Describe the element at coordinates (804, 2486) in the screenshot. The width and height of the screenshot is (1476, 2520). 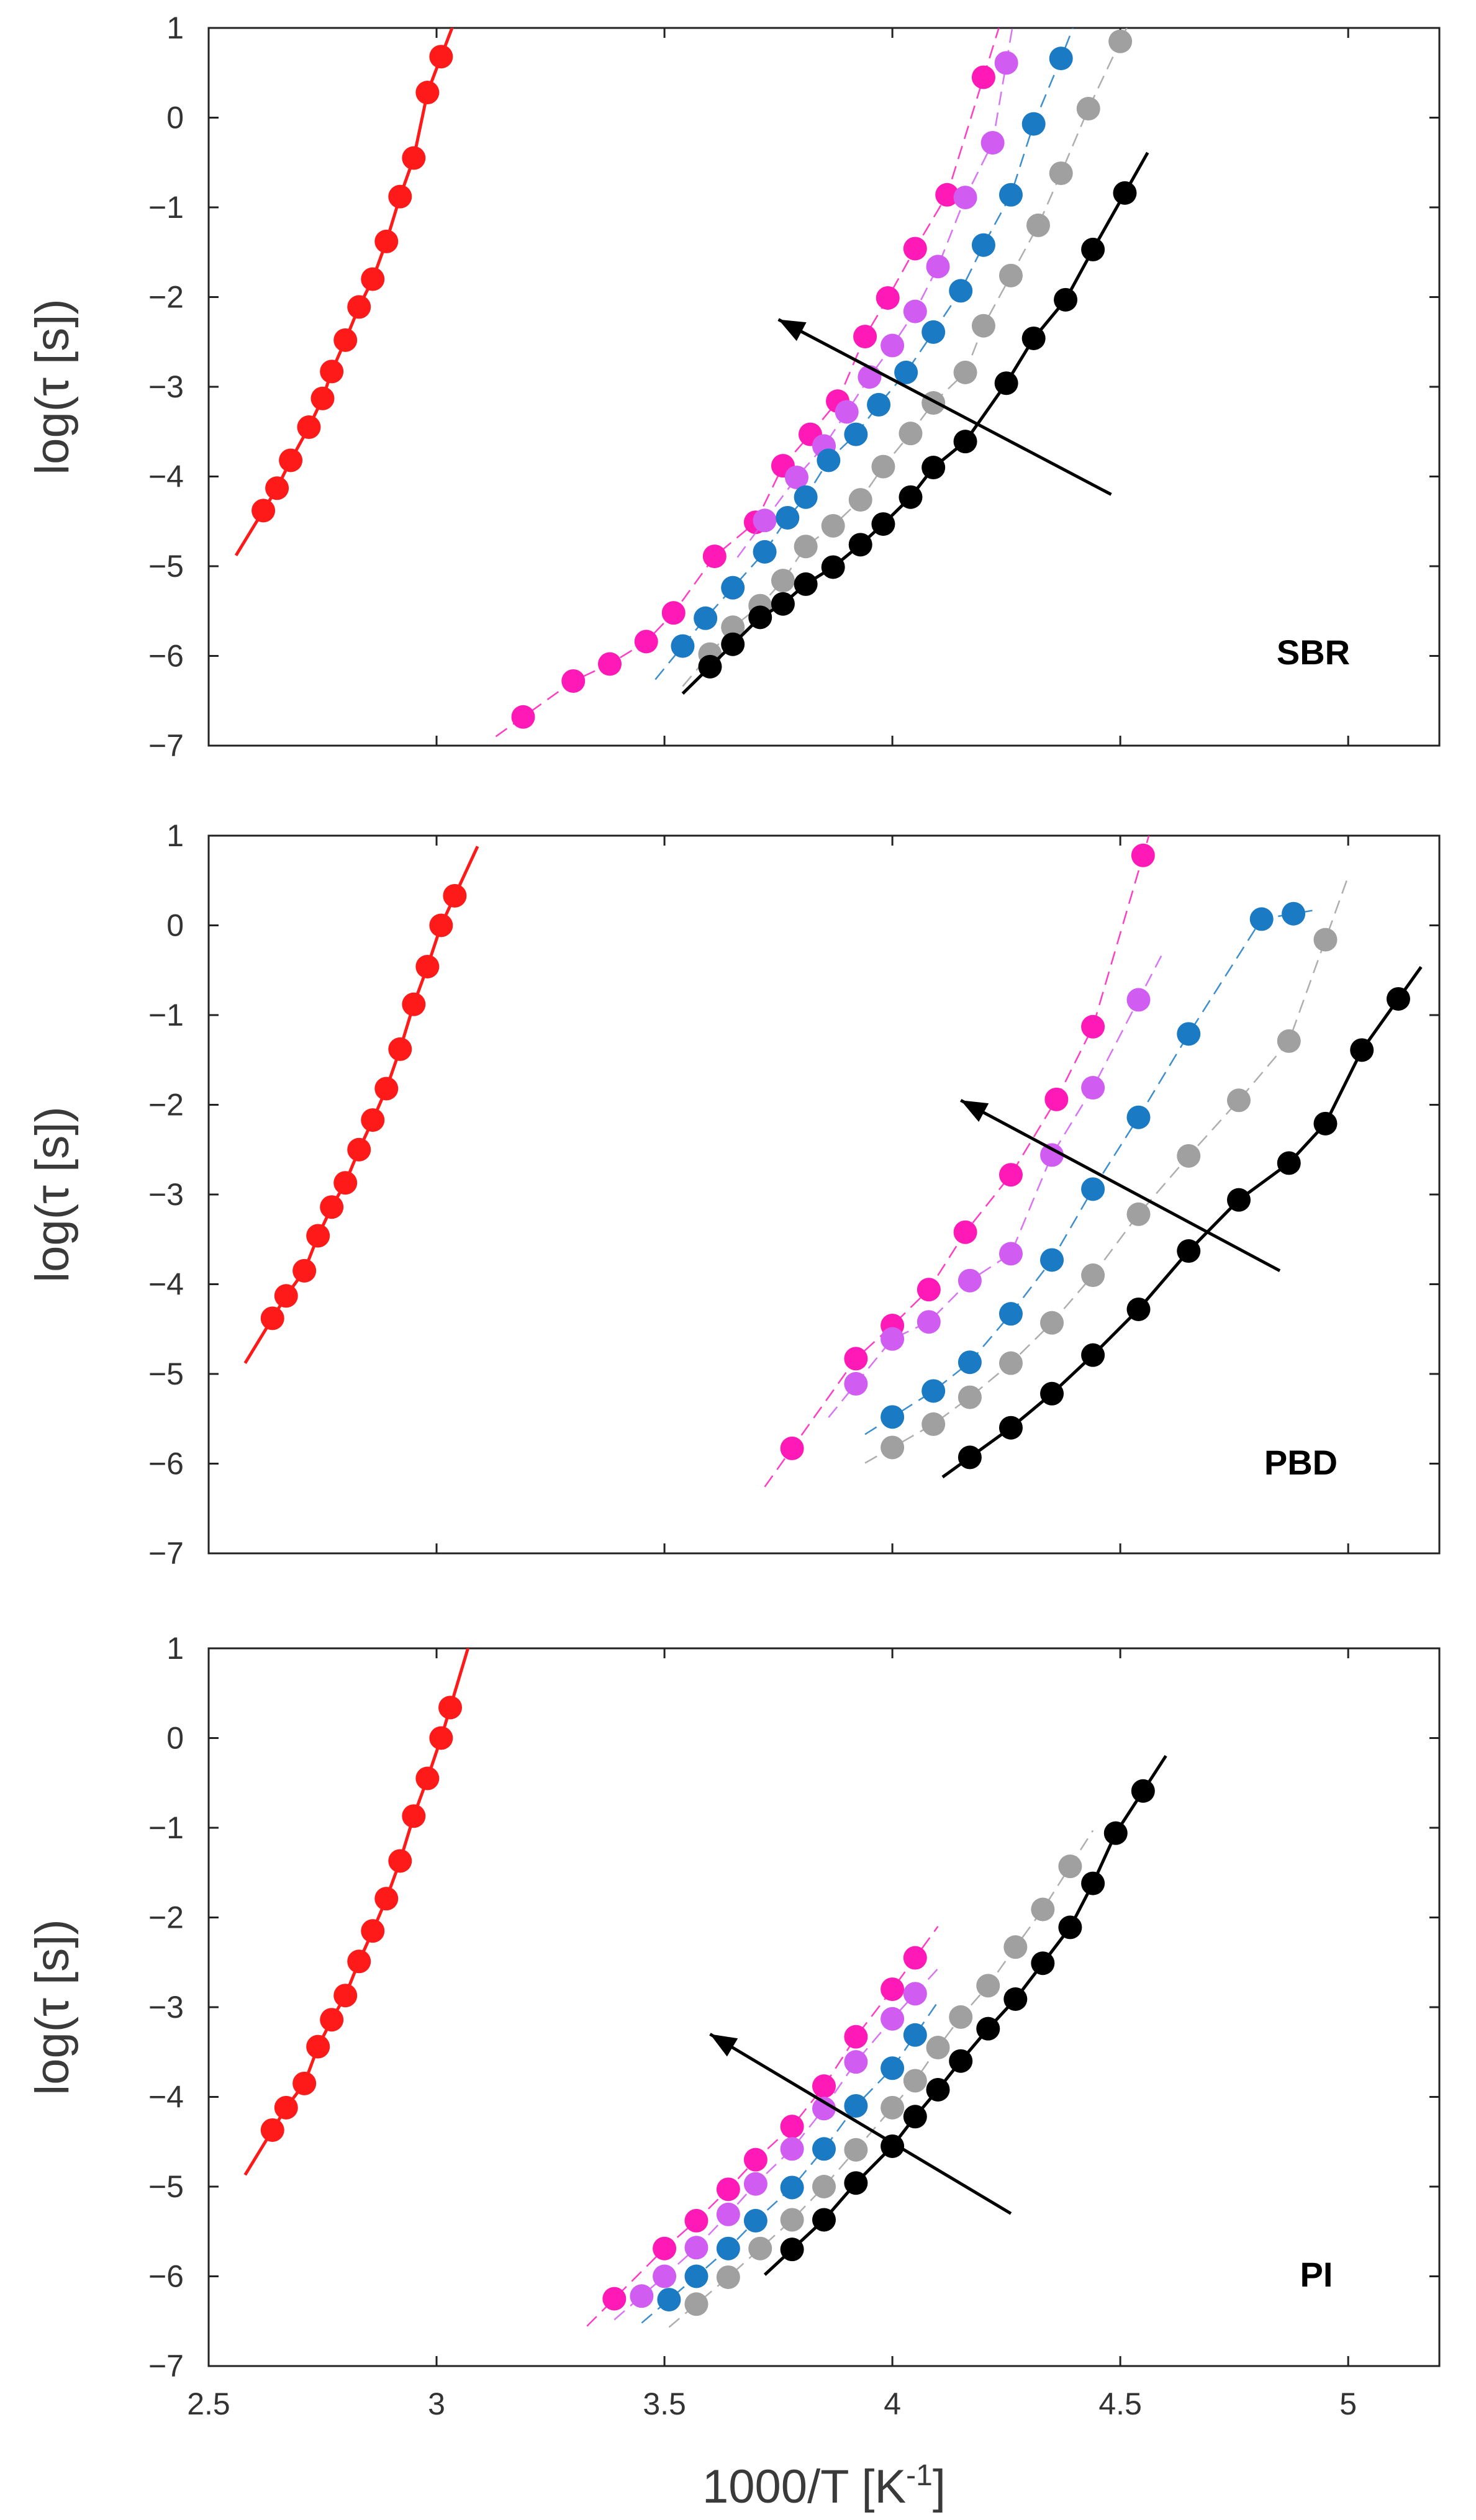
I see `x-axis-label-main: 1000/T [K` at that location.